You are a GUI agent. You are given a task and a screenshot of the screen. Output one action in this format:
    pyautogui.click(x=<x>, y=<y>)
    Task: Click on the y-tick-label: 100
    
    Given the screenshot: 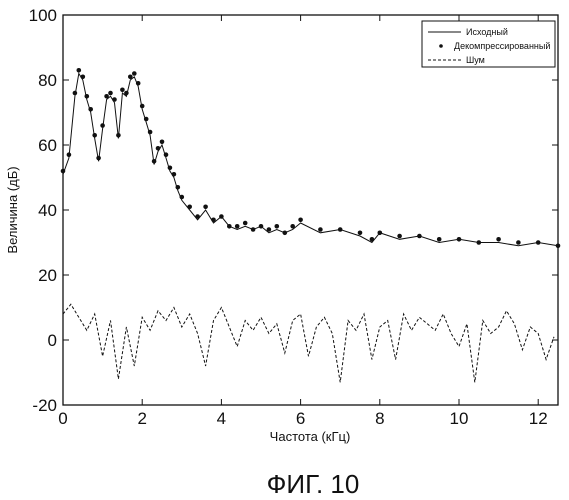 What is the action you would take?
    pyautogui.click(x=43, y=15)
    